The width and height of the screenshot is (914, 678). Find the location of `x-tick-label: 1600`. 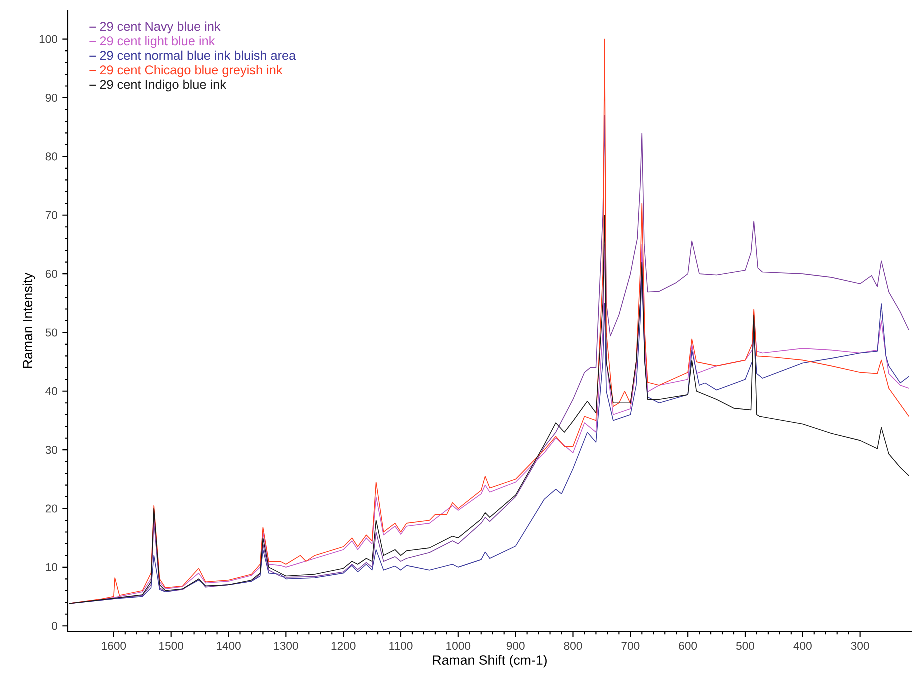

x-tick-label: 1600 is located at coordinates (114, 646).